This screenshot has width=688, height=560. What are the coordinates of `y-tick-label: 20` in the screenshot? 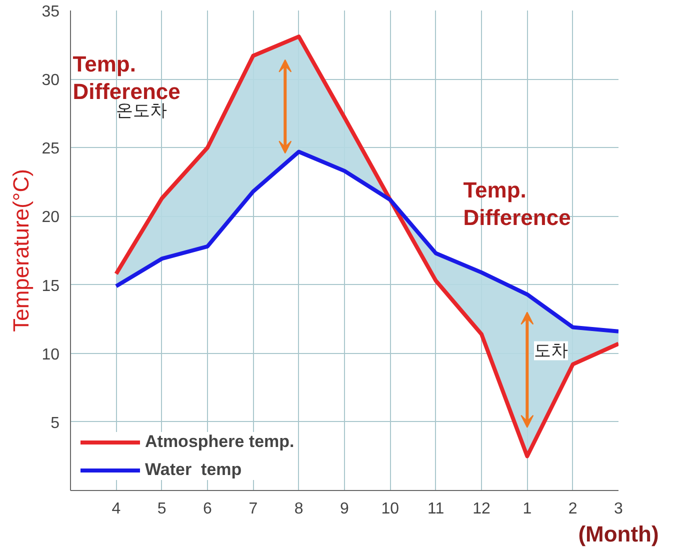 It's located at (51, 217).